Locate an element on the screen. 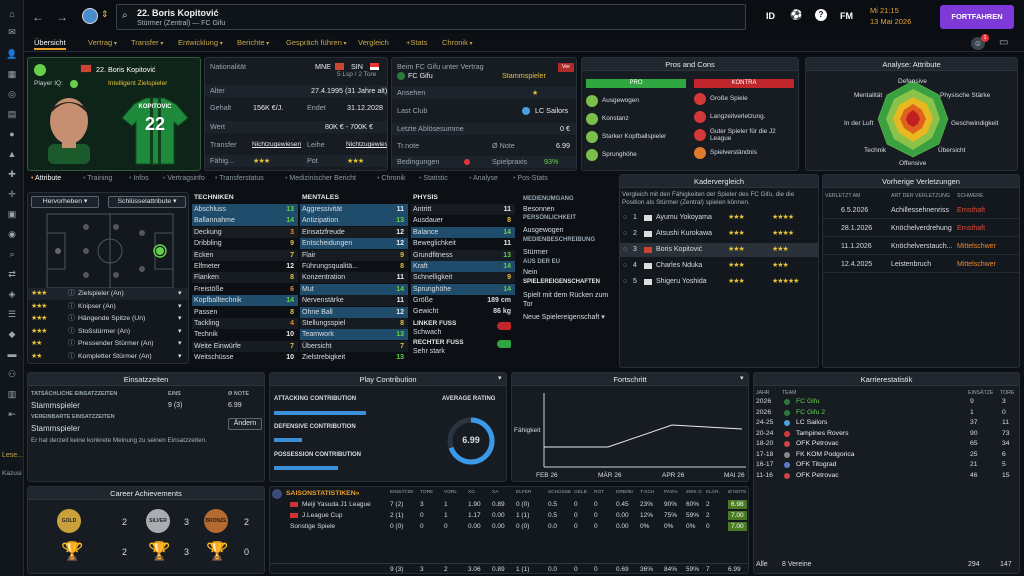 The width and height of the screenshot is (1024, 576). attribute-row: Weitschüsse 10 is located at coordinates (245, 357).